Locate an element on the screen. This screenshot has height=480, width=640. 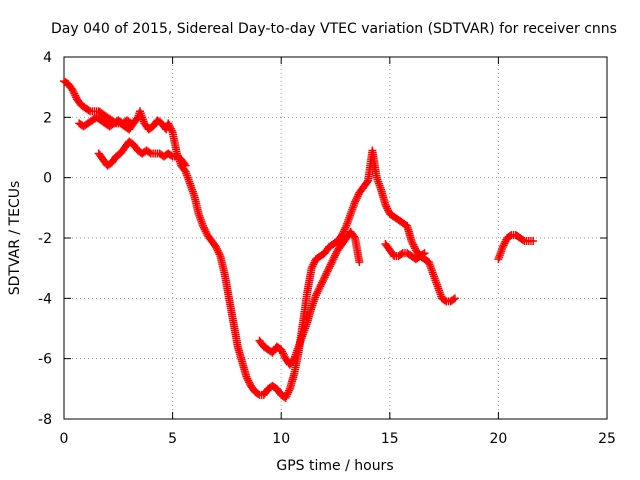
x-tick-label: 20 is located at coordinates (498, 439).